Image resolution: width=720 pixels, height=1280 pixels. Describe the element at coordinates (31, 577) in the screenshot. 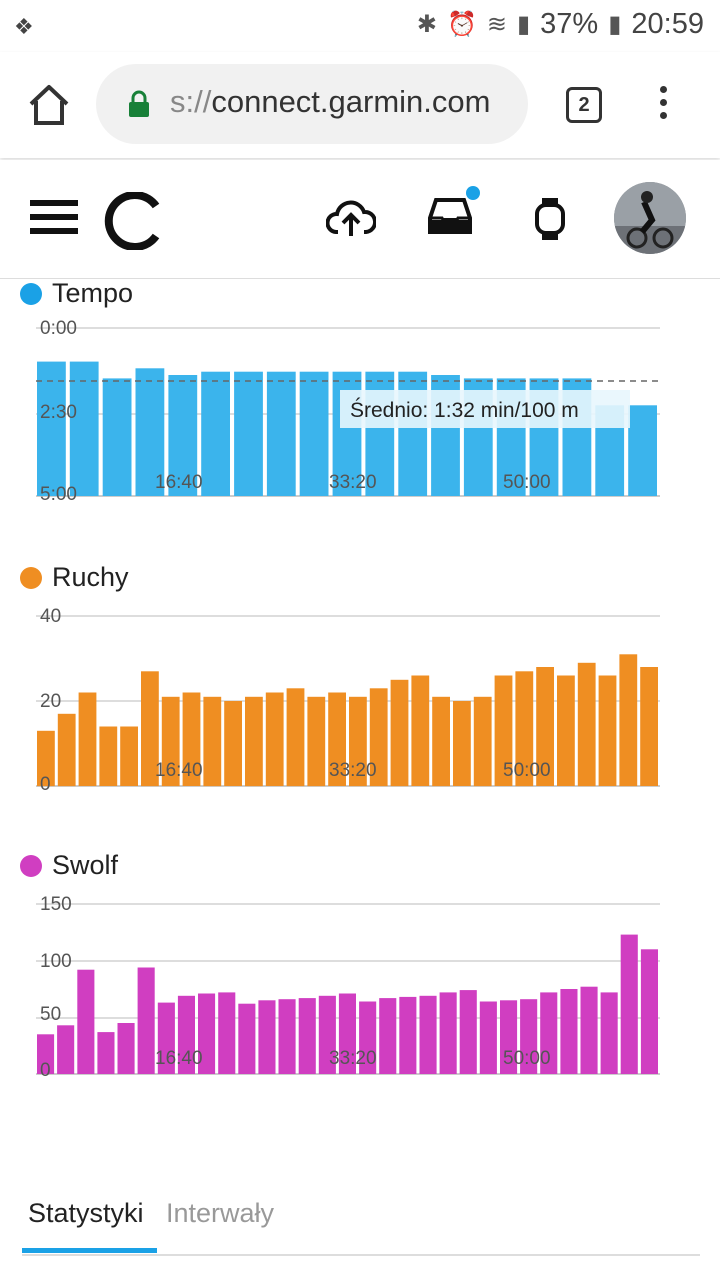

I see `ruchy-legend-dot` at that location.